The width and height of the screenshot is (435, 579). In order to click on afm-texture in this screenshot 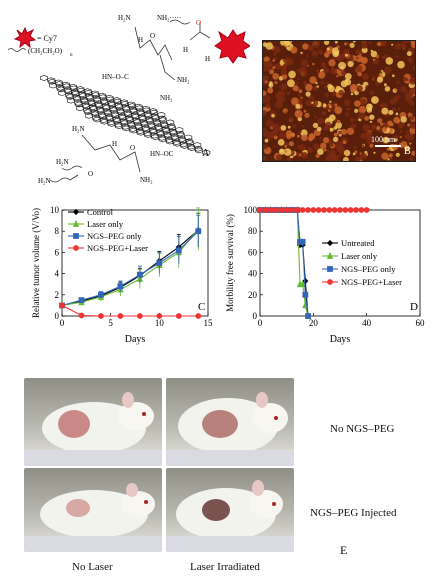, I will do `click(339, 100)`.